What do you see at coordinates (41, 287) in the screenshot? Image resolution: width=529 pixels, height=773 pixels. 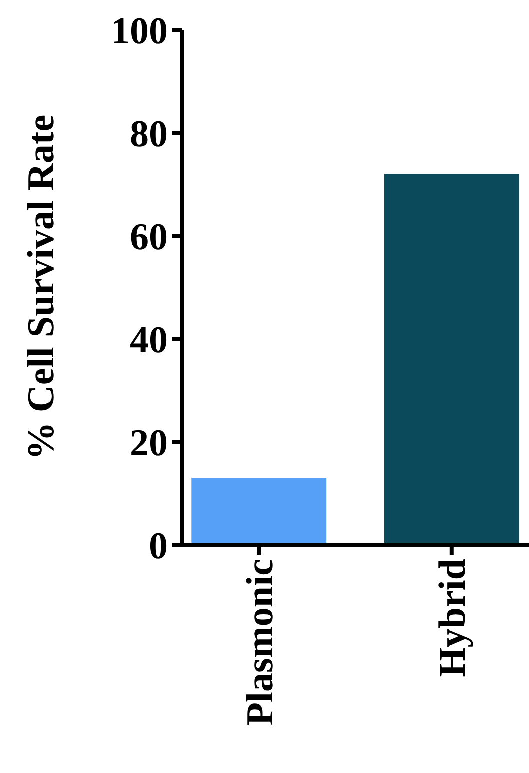 I see `y-axis-title: % Cell Survival Rate` at bounding box center [41, 287].